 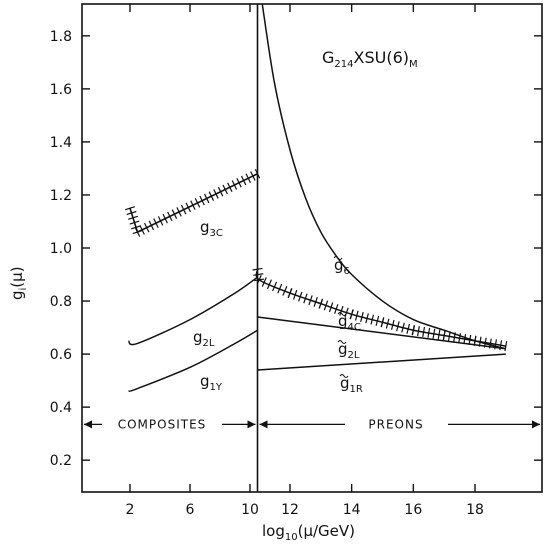 I want to click on curve-3c-label: g3C, so click(x=211, y=228).